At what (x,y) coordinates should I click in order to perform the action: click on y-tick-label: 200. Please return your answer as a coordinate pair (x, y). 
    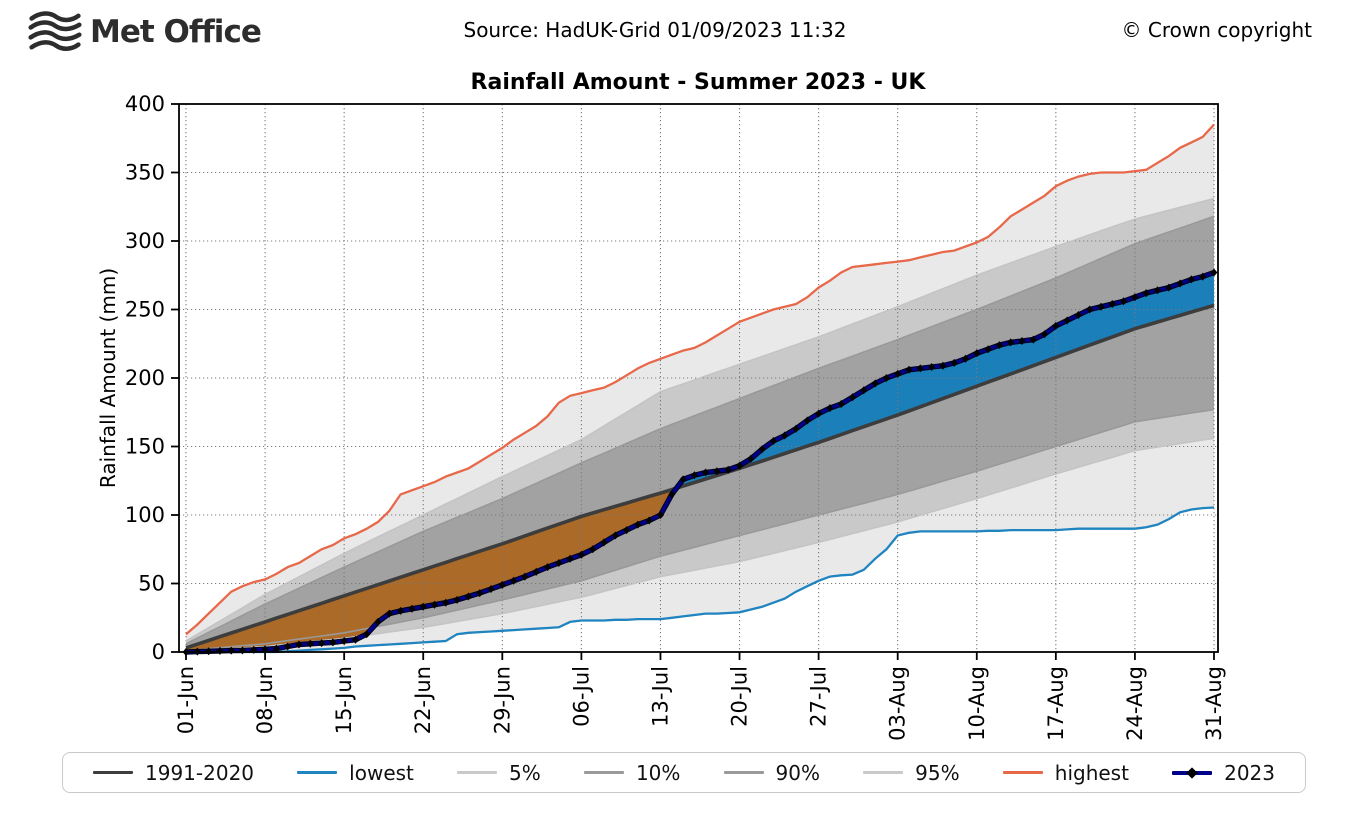
    Looking at the image, I should click on (145, 378).